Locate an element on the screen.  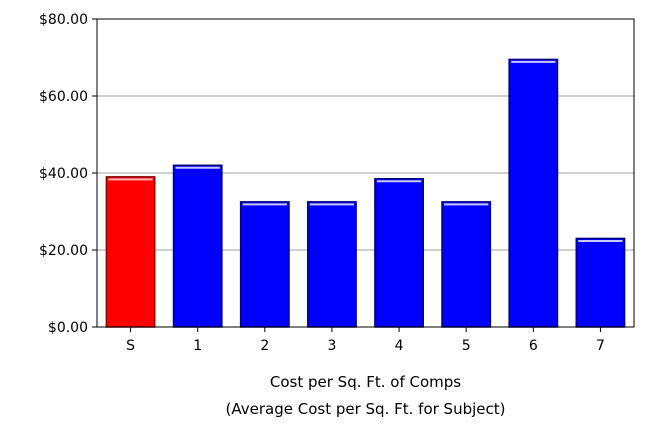
x-tick-label: S is located at coordinates (130, 346).